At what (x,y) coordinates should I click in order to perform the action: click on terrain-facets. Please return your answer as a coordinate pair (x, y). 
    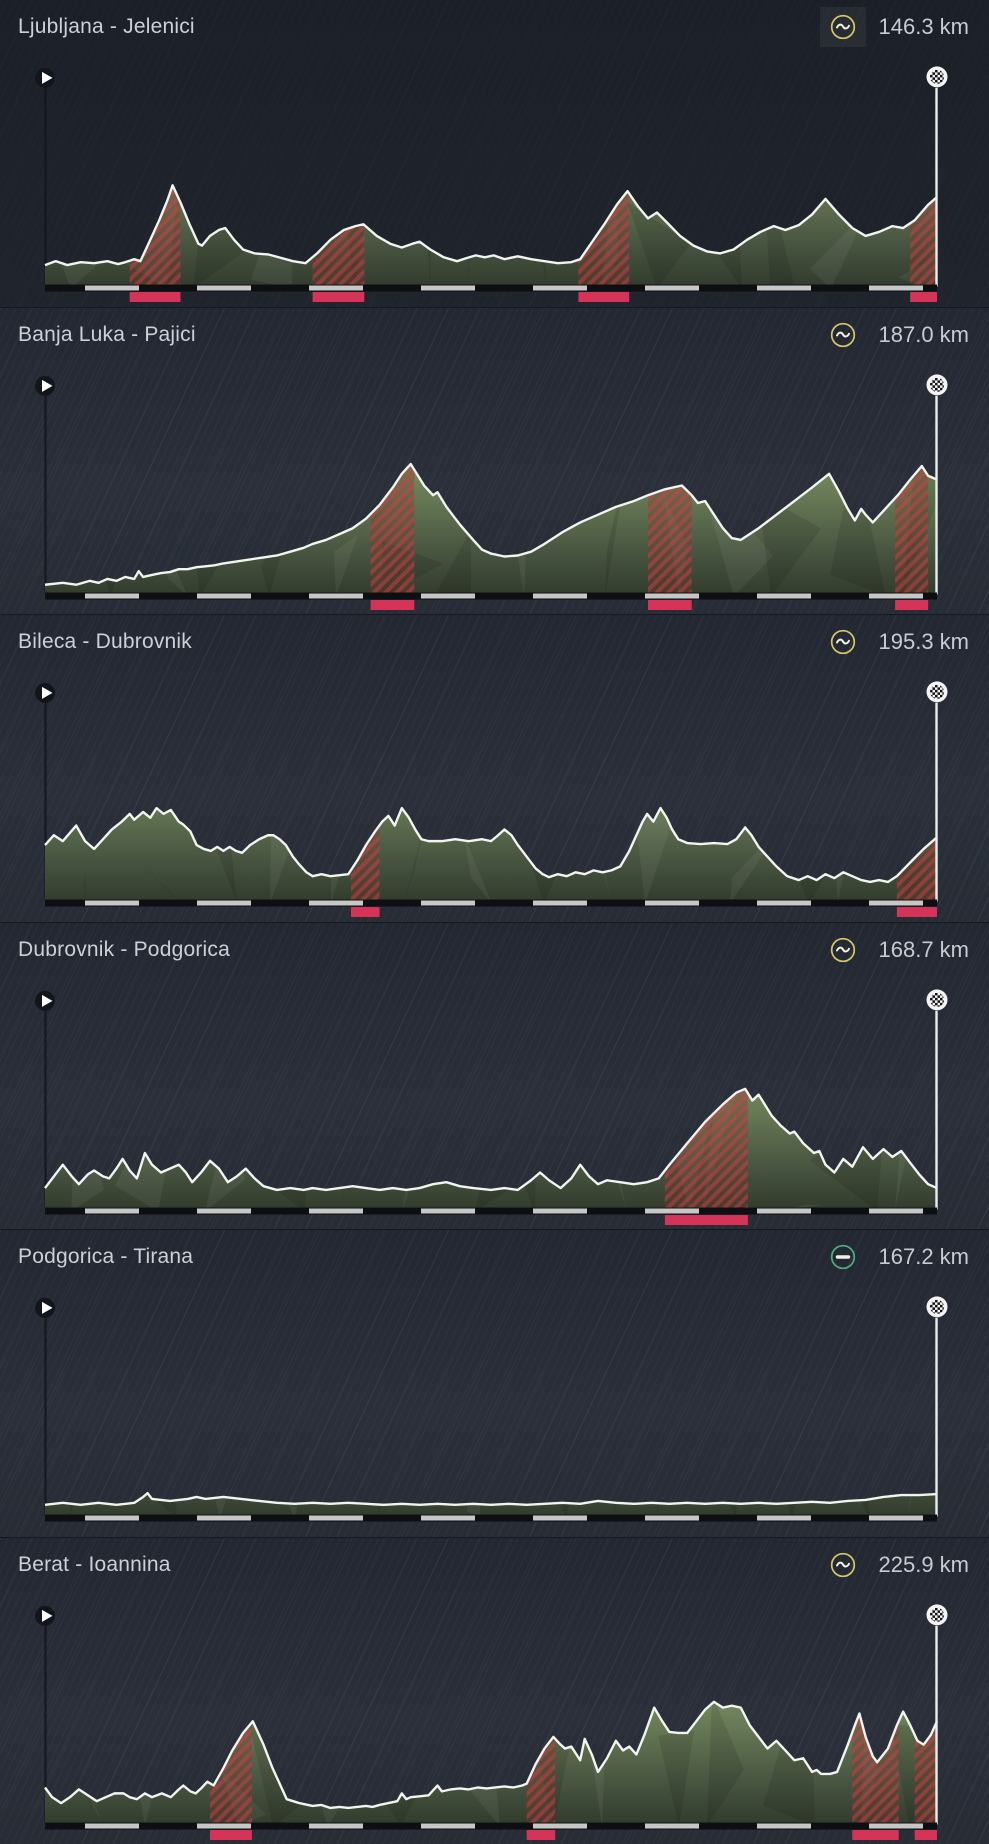
    Looking at the image, I should click on (503, 1505).